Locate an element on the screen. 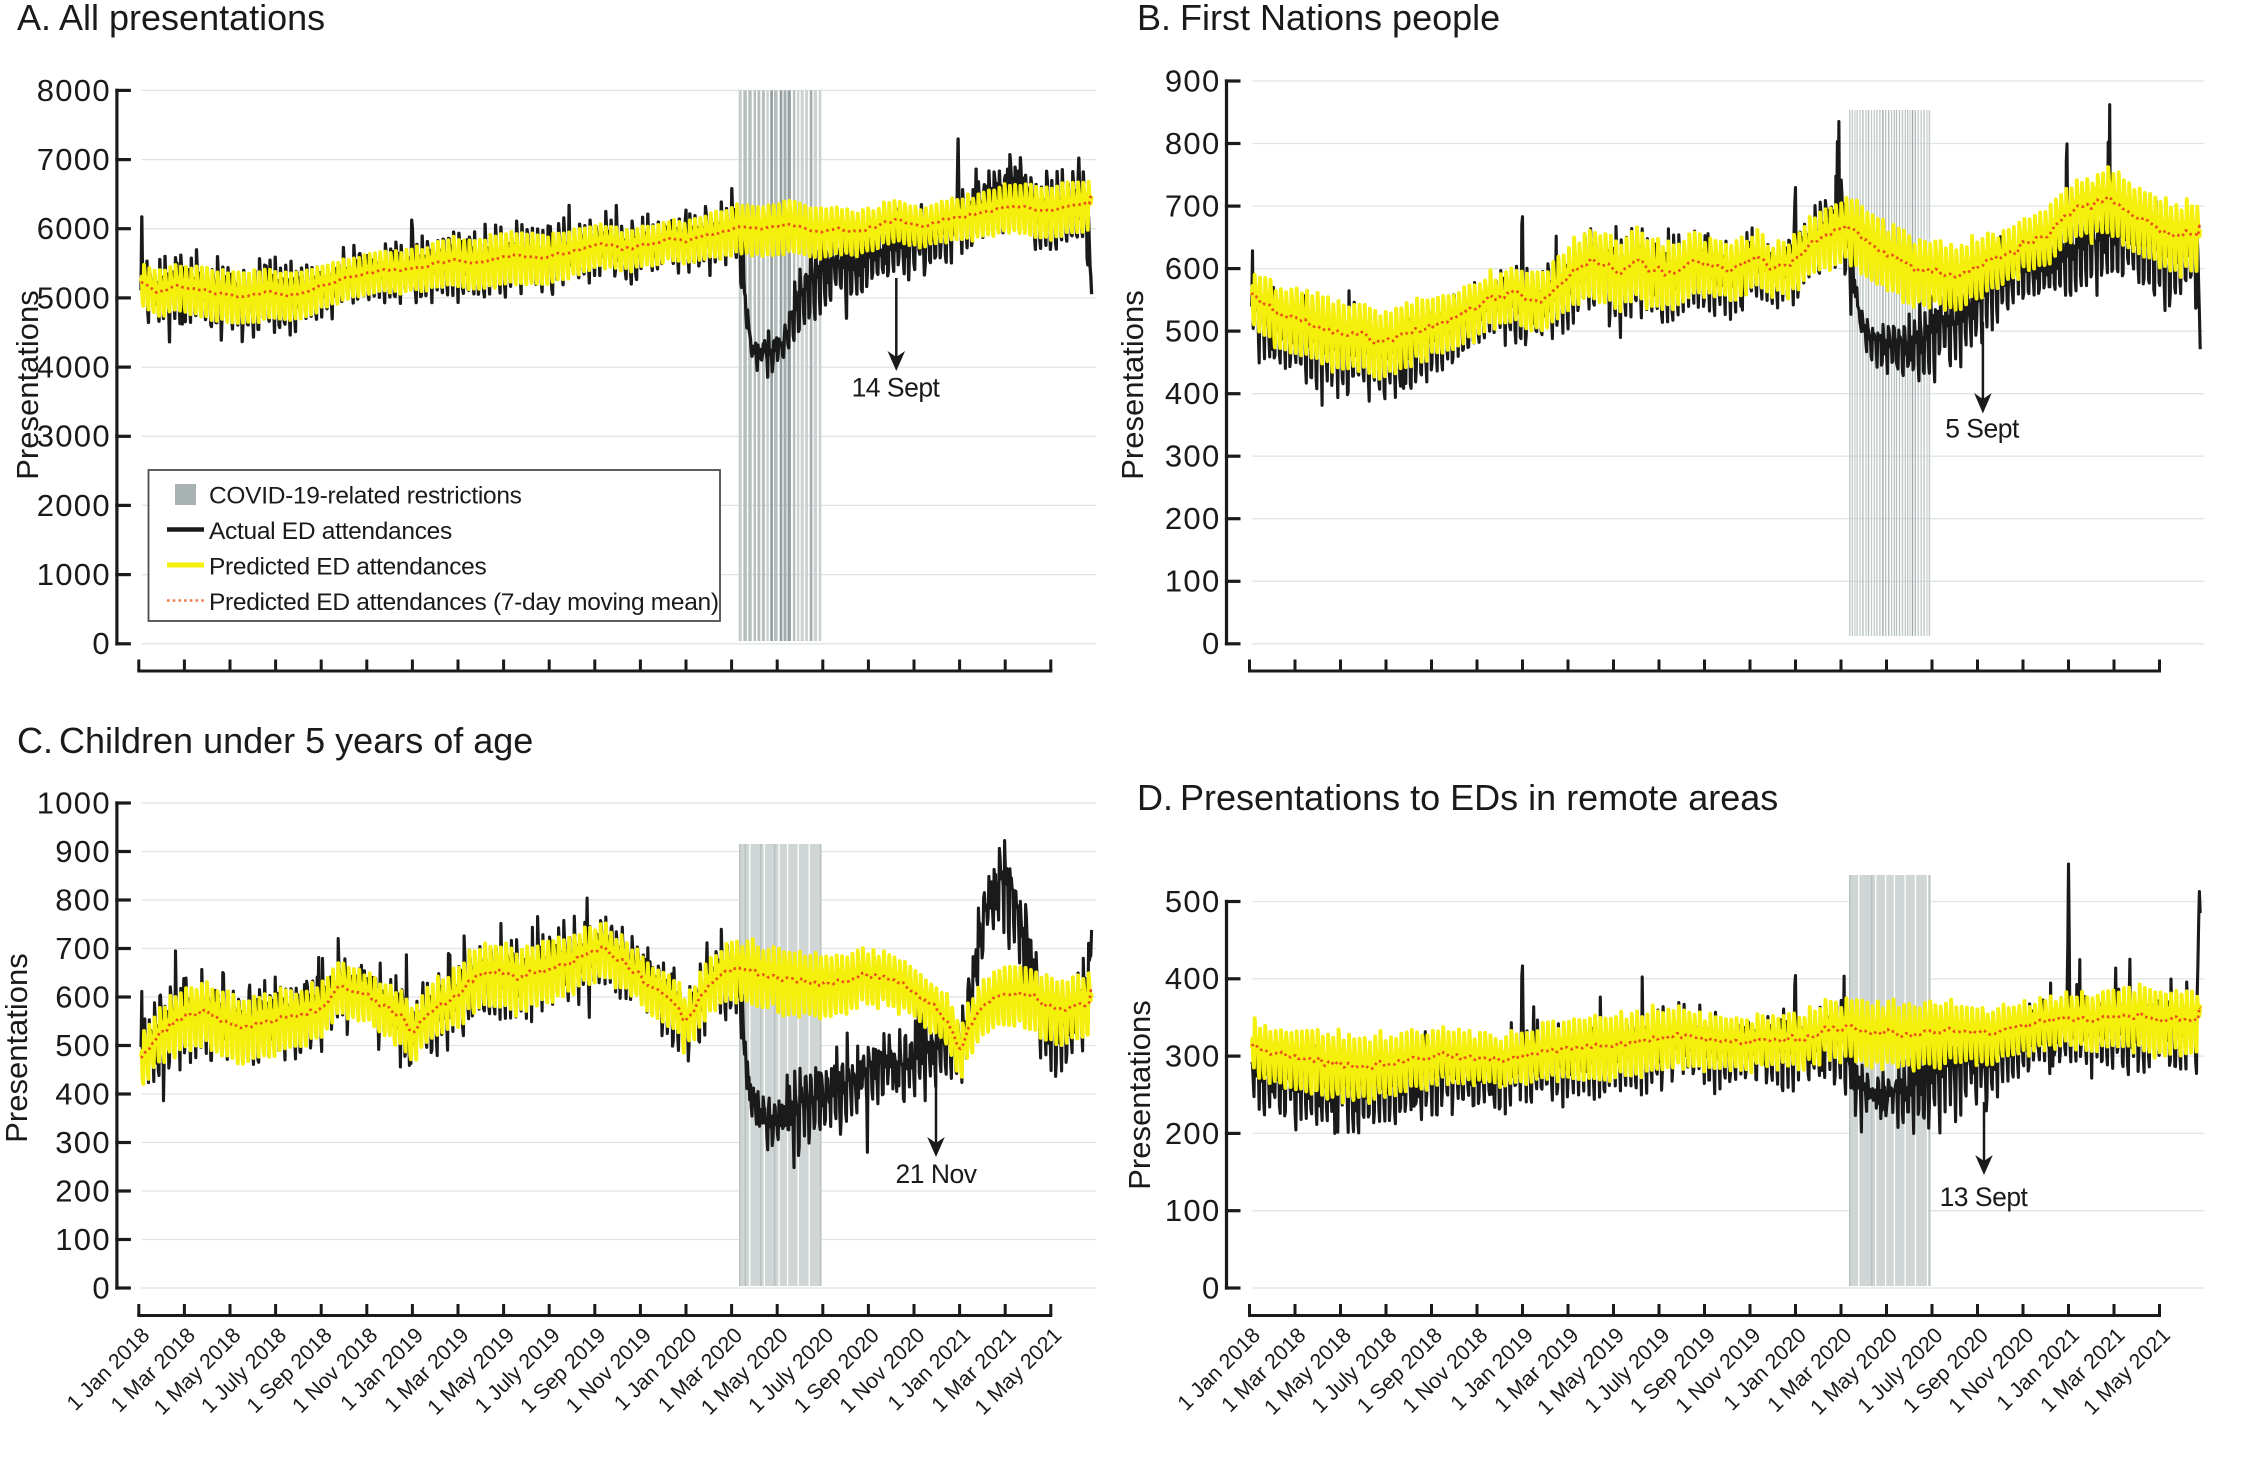  svg-text: Predicted ED attendances is located at coordinates (347, 567).